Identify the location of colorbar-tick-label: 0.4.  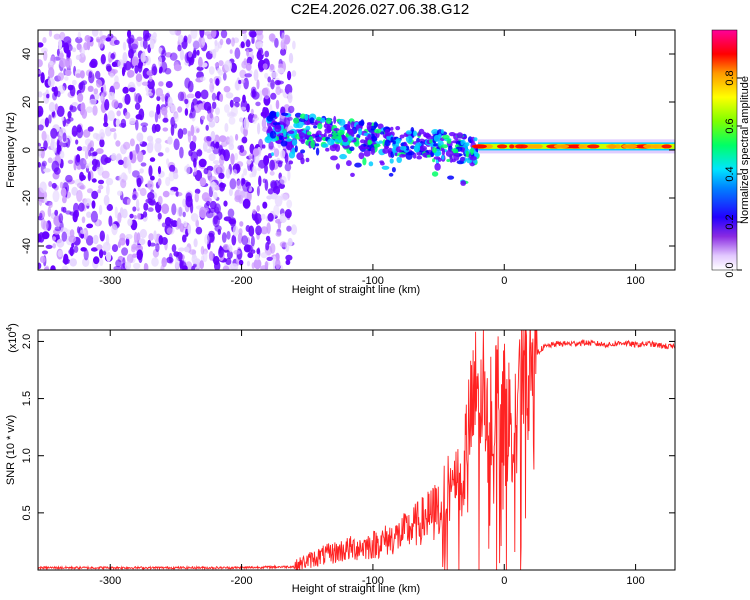
(730, 173).